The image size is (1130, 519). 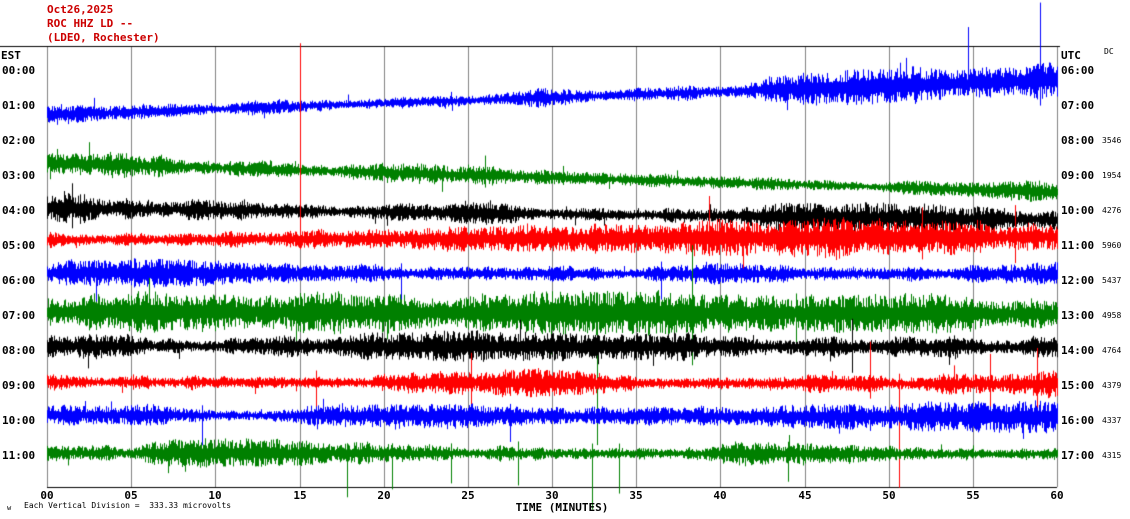 I want to click on utc-time-label: 07:00, so click(x=1078, y=105).